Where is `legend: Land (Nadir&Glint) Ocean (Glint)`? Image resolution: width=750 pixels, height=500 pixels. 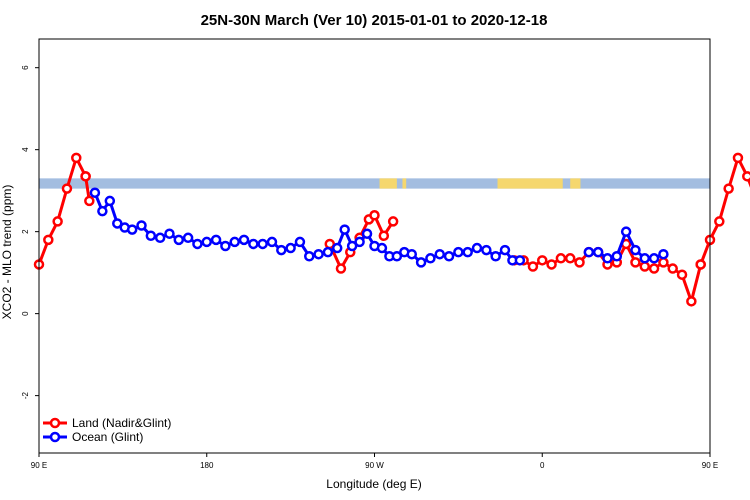
legend: Land (Nadir&Glint) Ocean (Glint) is located at coordinates (107, 430).